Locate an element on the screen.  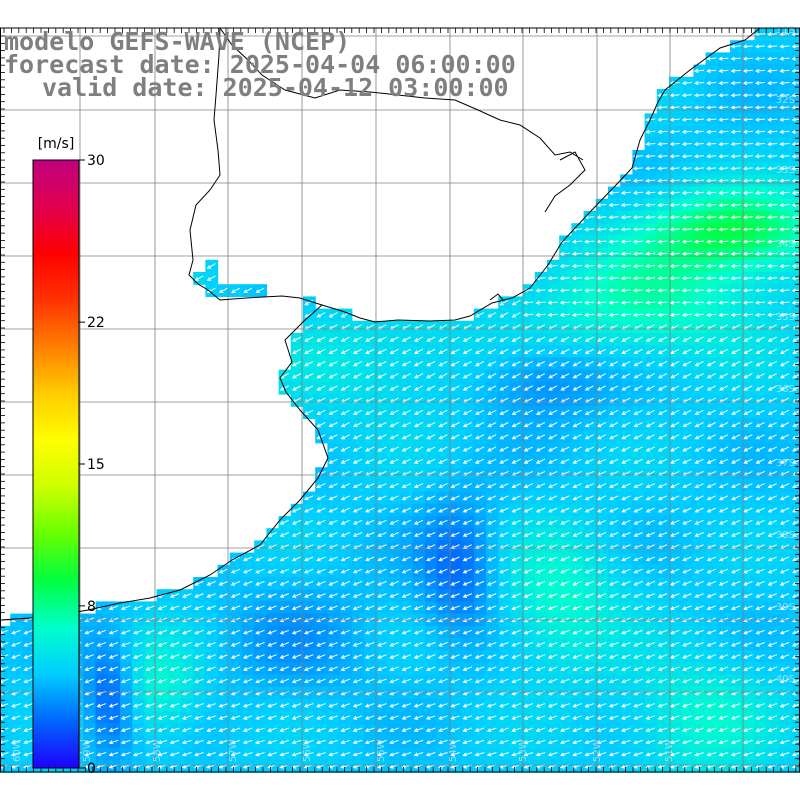
longitude-label: 59W is located at coordinates (87, 750).